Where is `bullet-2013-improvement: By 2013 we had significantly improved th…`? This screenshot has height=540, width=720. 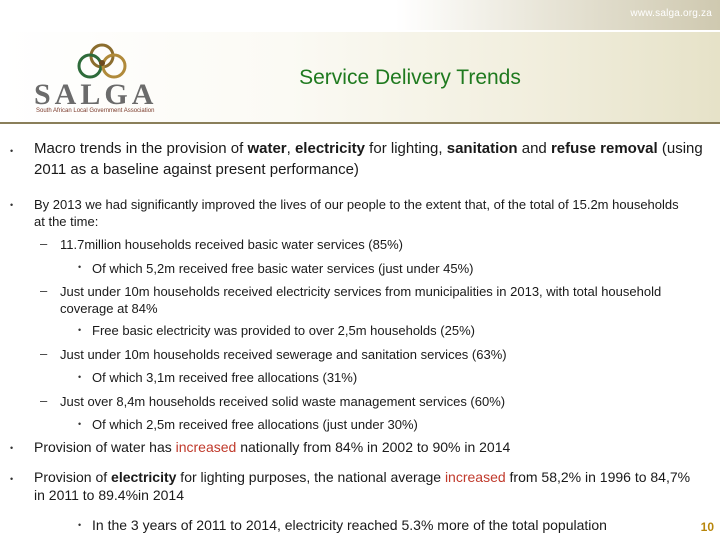 bullet-2013-improvement: By 2013 we had significantly improved th… is located at coordinates (356, 213).